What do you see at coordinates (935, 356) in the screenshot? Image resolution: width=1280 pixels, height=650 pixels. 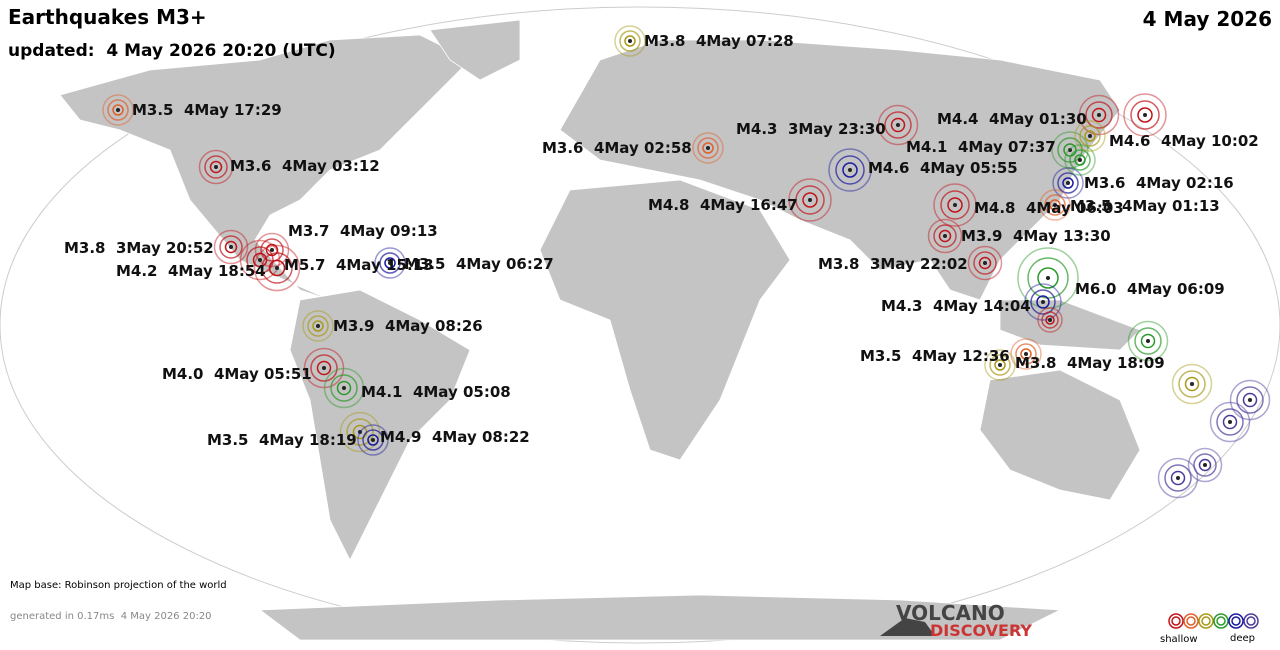 I see `quake-label: M3.5 4May 12:36` at bounding box center [935, 356].